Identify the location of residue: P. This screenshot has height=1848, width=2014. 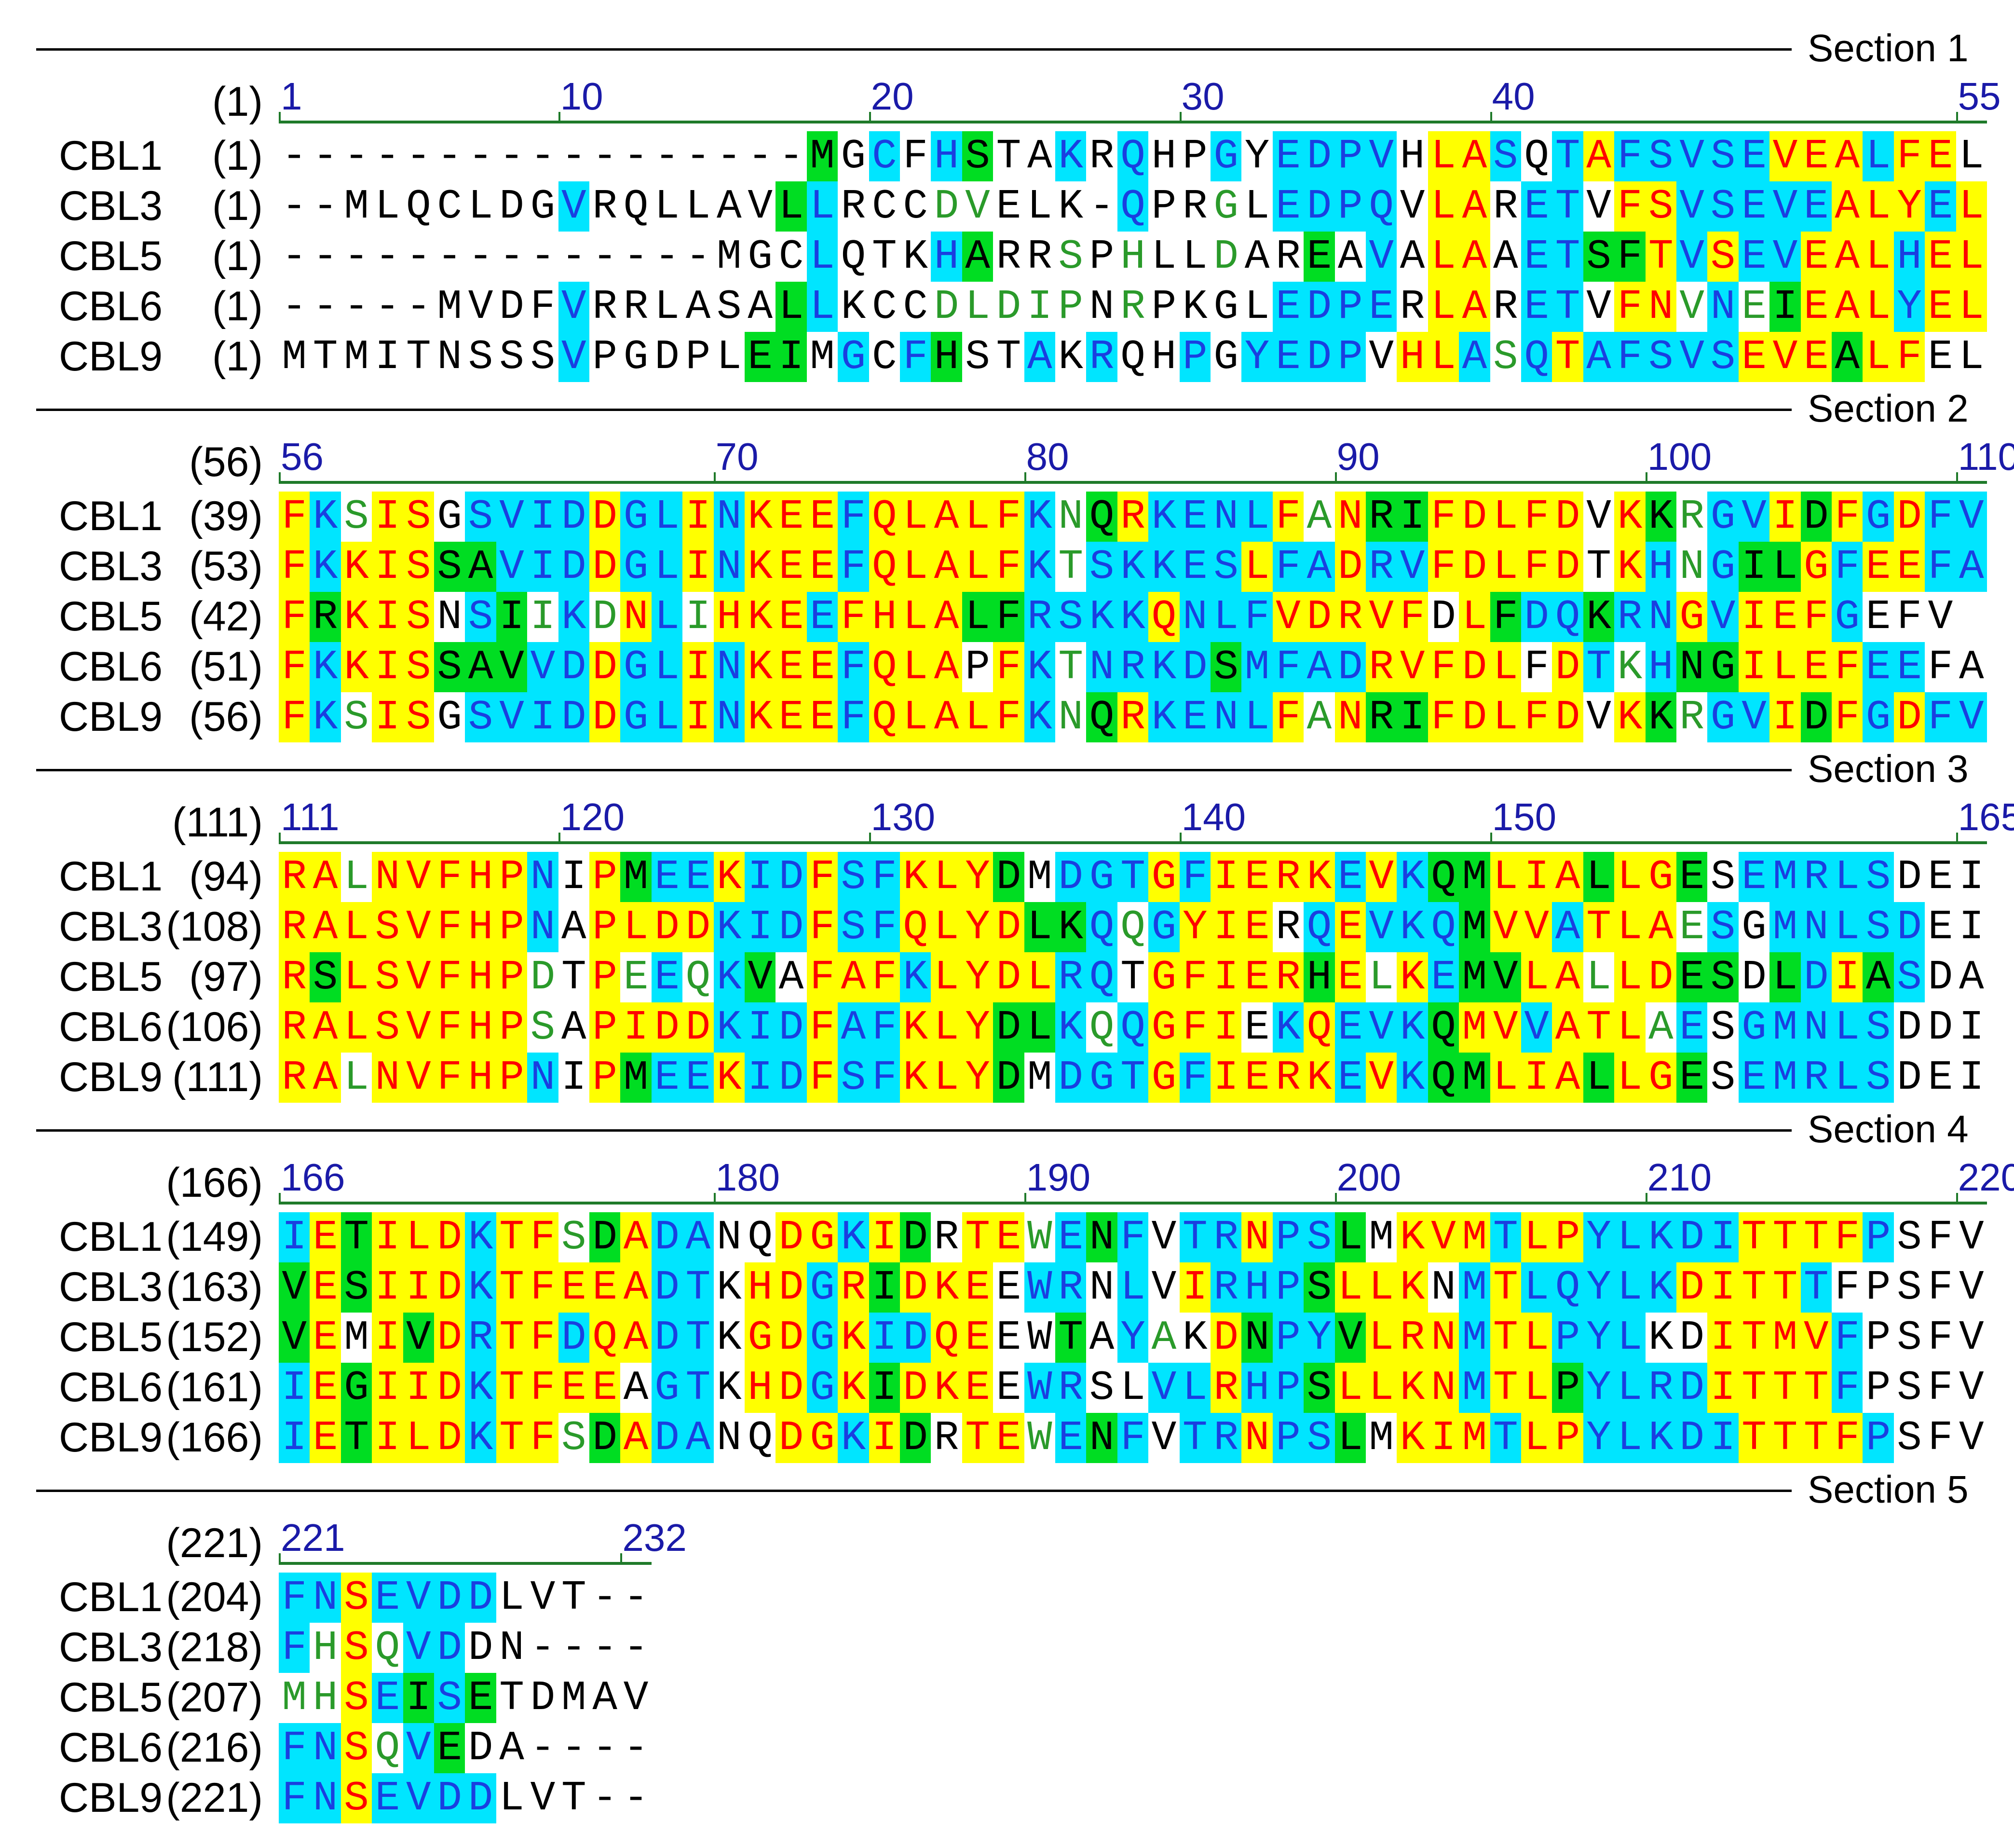
(512, 977).